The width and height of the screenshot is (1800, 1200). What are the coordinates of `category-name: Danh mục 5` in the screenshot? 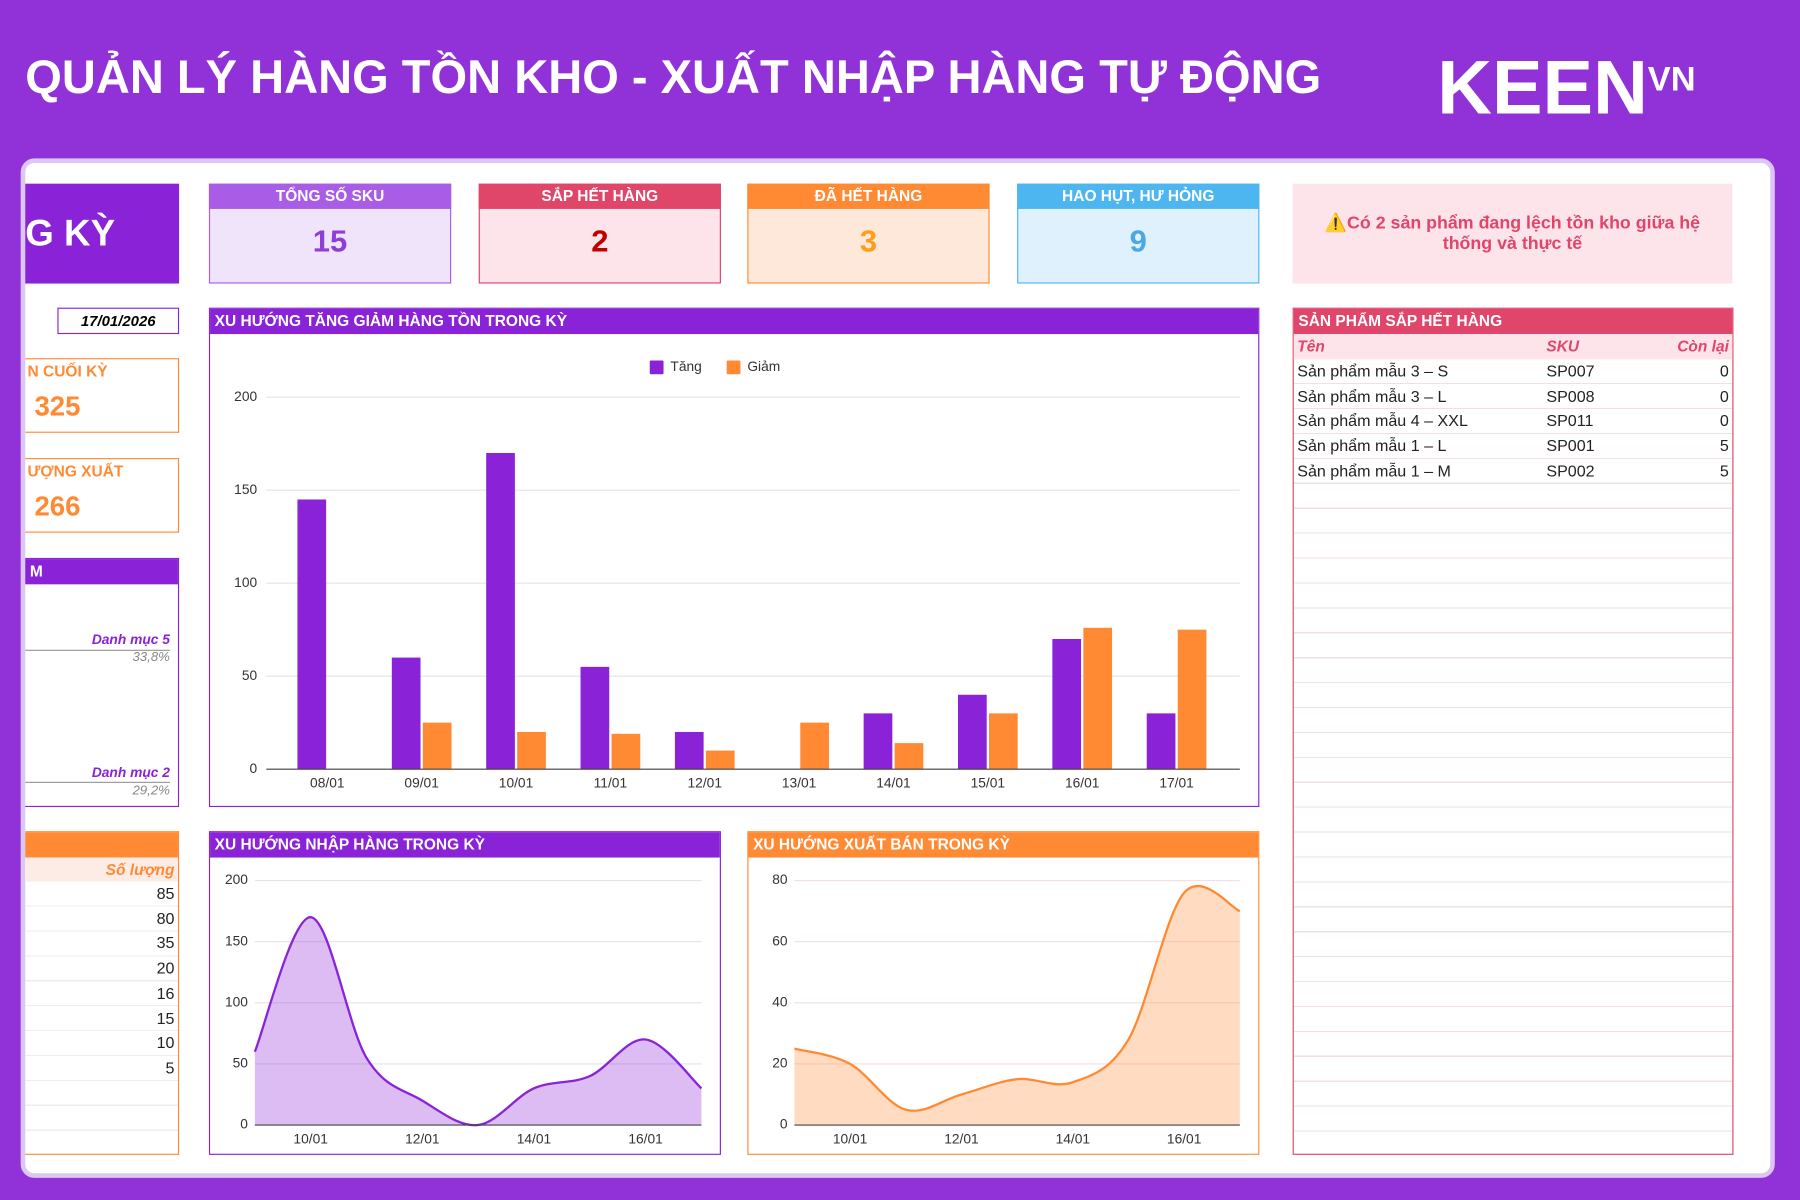 It's located at (130, 639).